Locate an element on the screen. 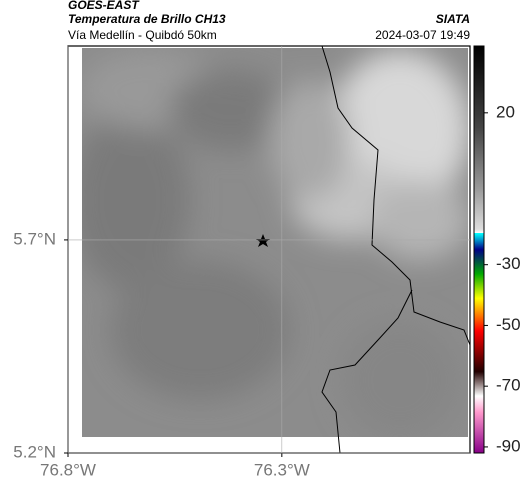 Image resolution: width=526 pixels, height=491 pixels. y-tick-label: 5.7°N is located at coordinates (34, 238).